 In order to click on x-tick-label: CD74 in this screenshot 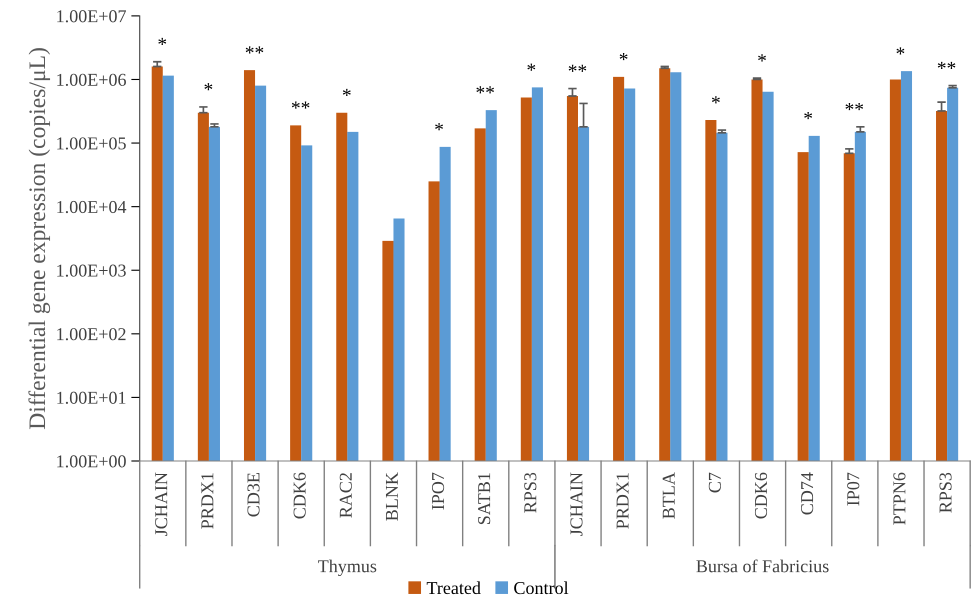, I will do `click(807, 493)`.